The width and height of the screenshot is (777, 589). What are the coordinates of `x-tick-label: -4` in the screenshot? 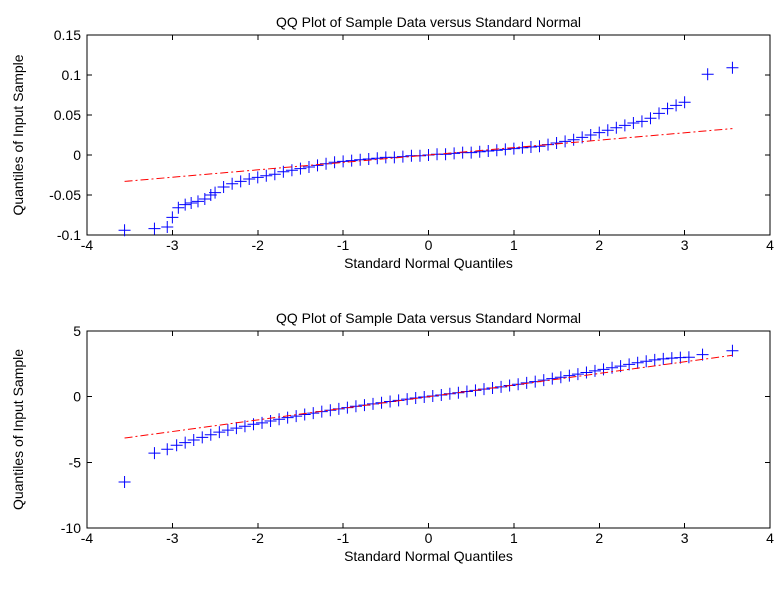 It's located at (87, 538).